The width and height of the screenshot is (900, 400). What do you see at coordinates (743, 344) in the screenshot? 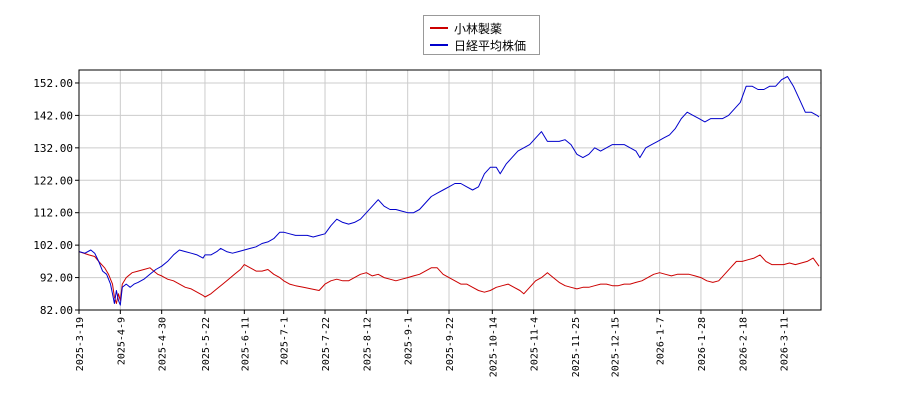
I see `x-tick-label: 2026-2-18` at bounding box center [743, 344].